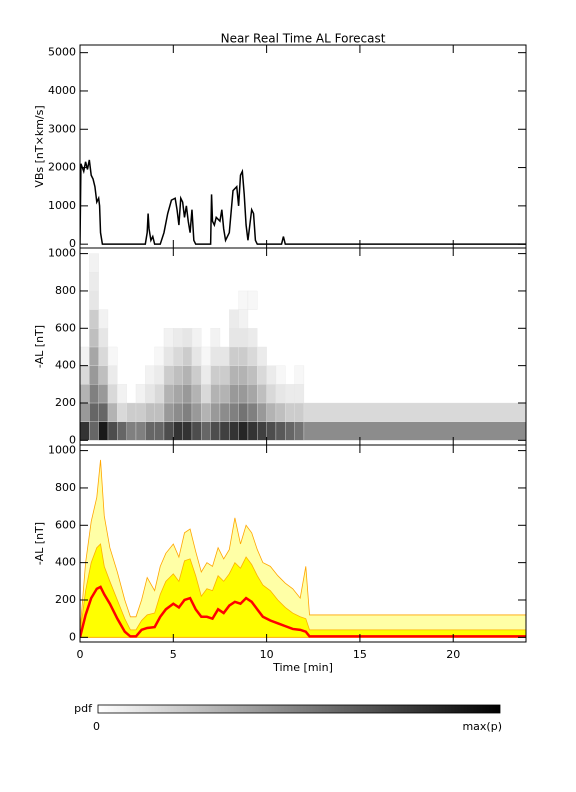 This screenshot has height=792, width=576. What do you see at coordinates (62, 128) in the screenshot?
I see `y-tick-label: 3000` at bounding box center [62, 128].